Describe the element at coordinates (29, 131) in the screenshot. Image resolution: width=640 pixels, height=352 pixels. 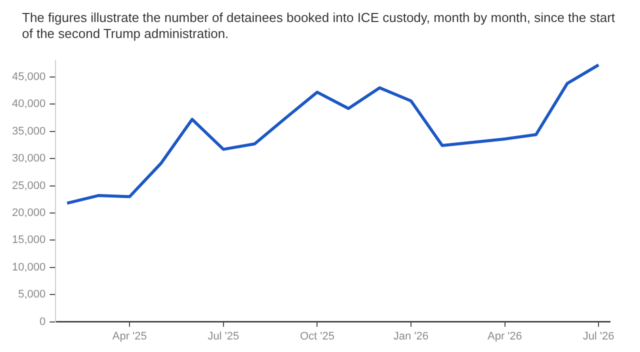
I see `y-tick-label: 35,000` at that location.